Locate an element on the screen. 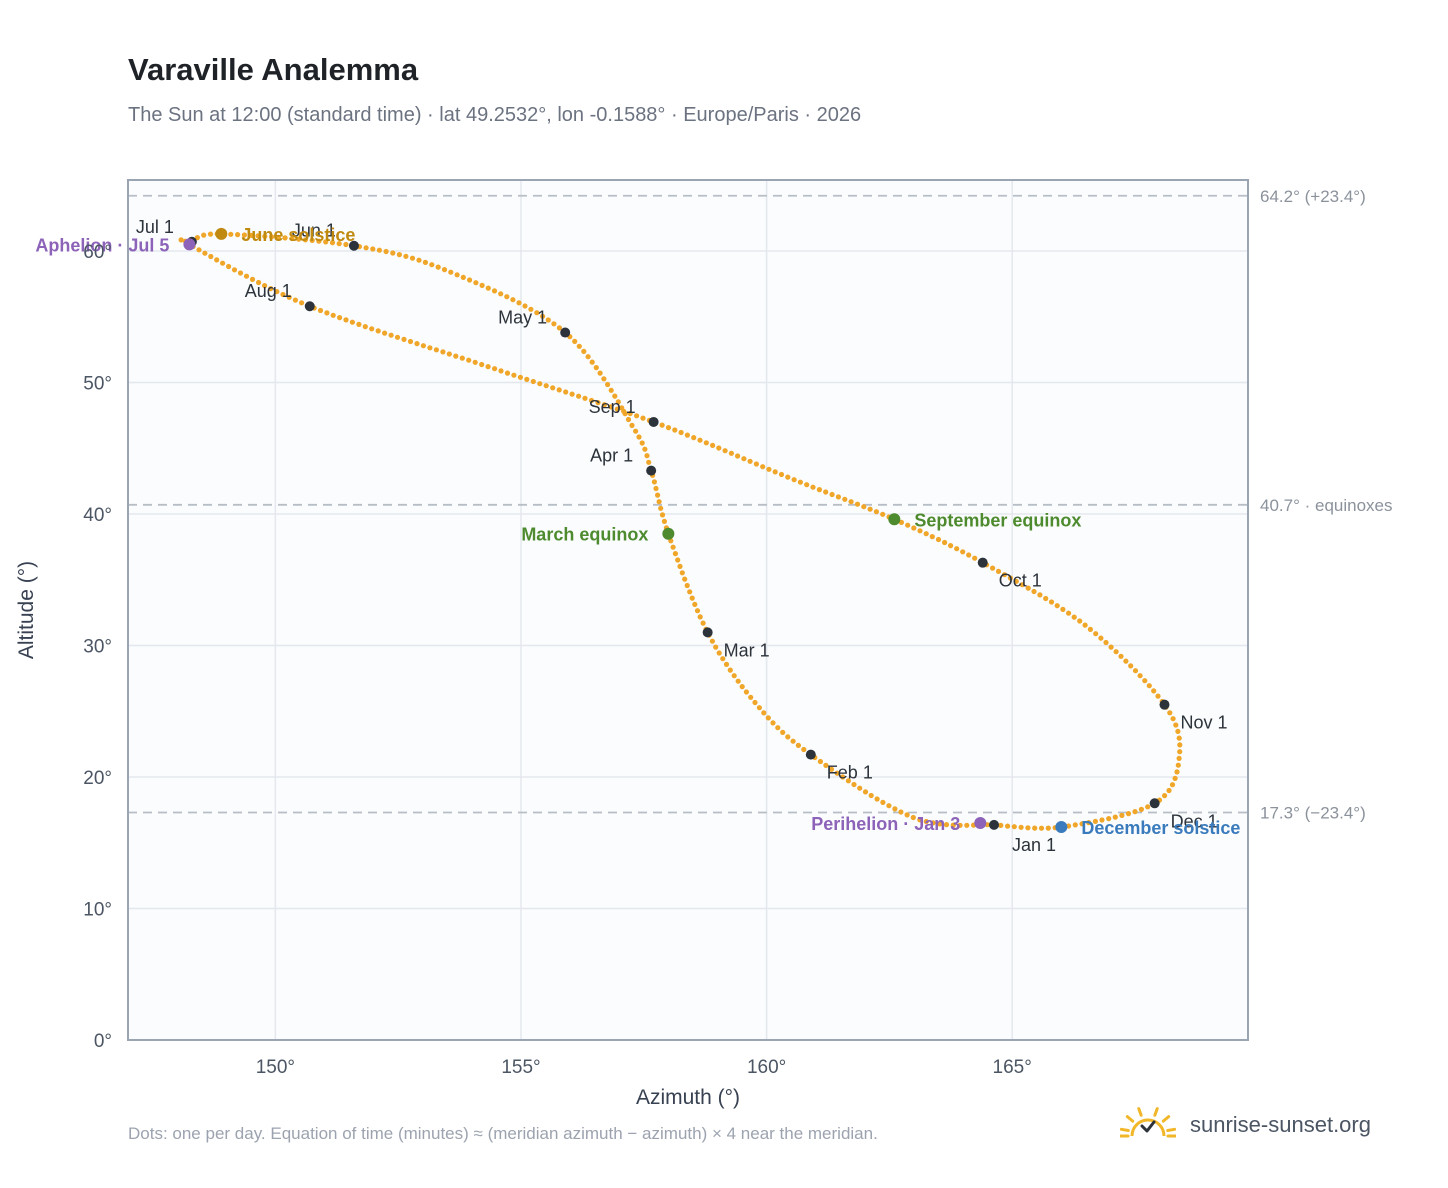  month-marker-label: Sep 1 is located at coordinates (612, 407).